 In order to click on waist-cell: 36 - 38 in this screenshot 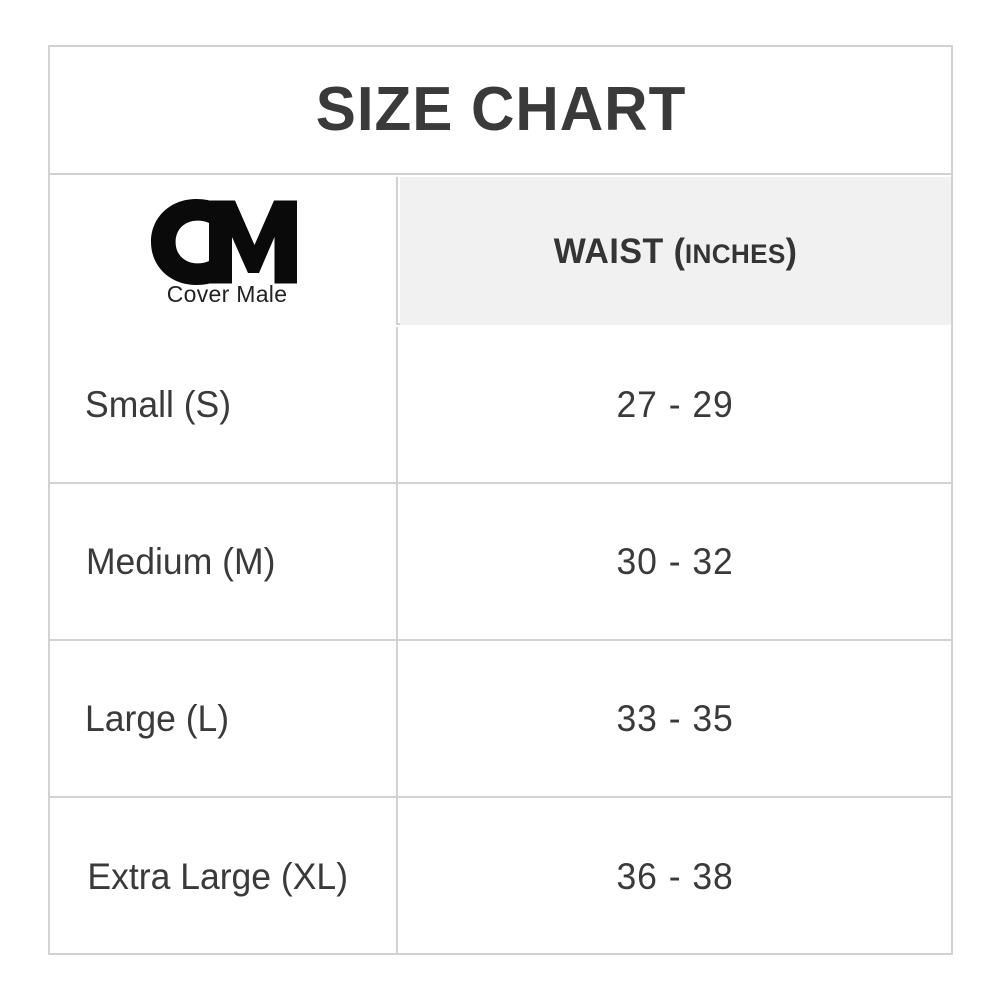, I will do `click(675, 876)`.